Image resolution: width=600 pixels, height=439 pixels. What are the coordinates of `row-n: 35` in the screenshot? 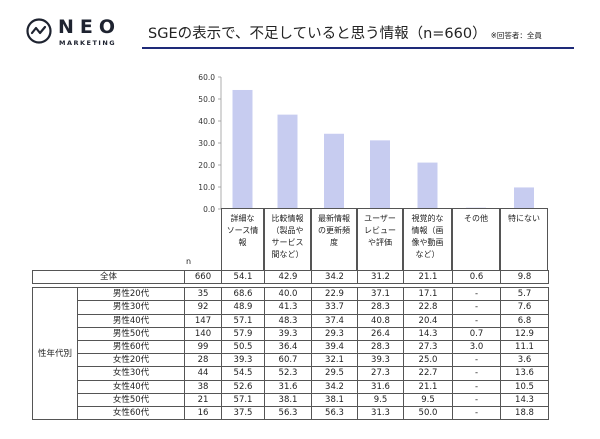 It's located at (203, 294).